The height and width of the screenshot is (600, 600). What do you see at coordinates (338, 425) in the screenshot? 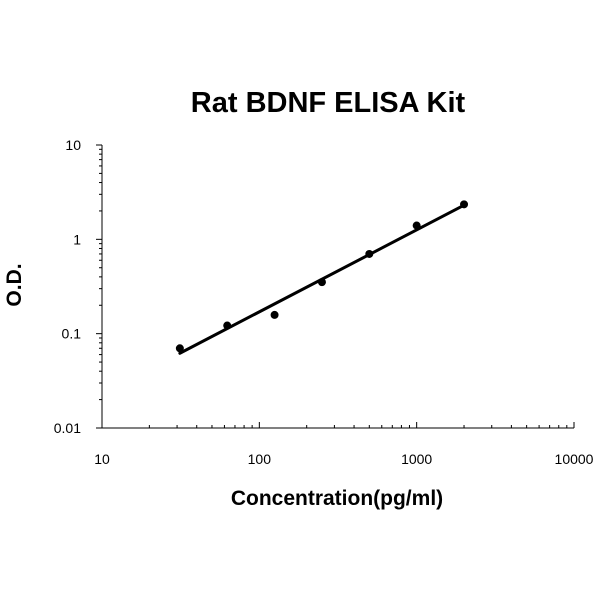
I see `x-axis-ticks` at bounding box center [338, 425].